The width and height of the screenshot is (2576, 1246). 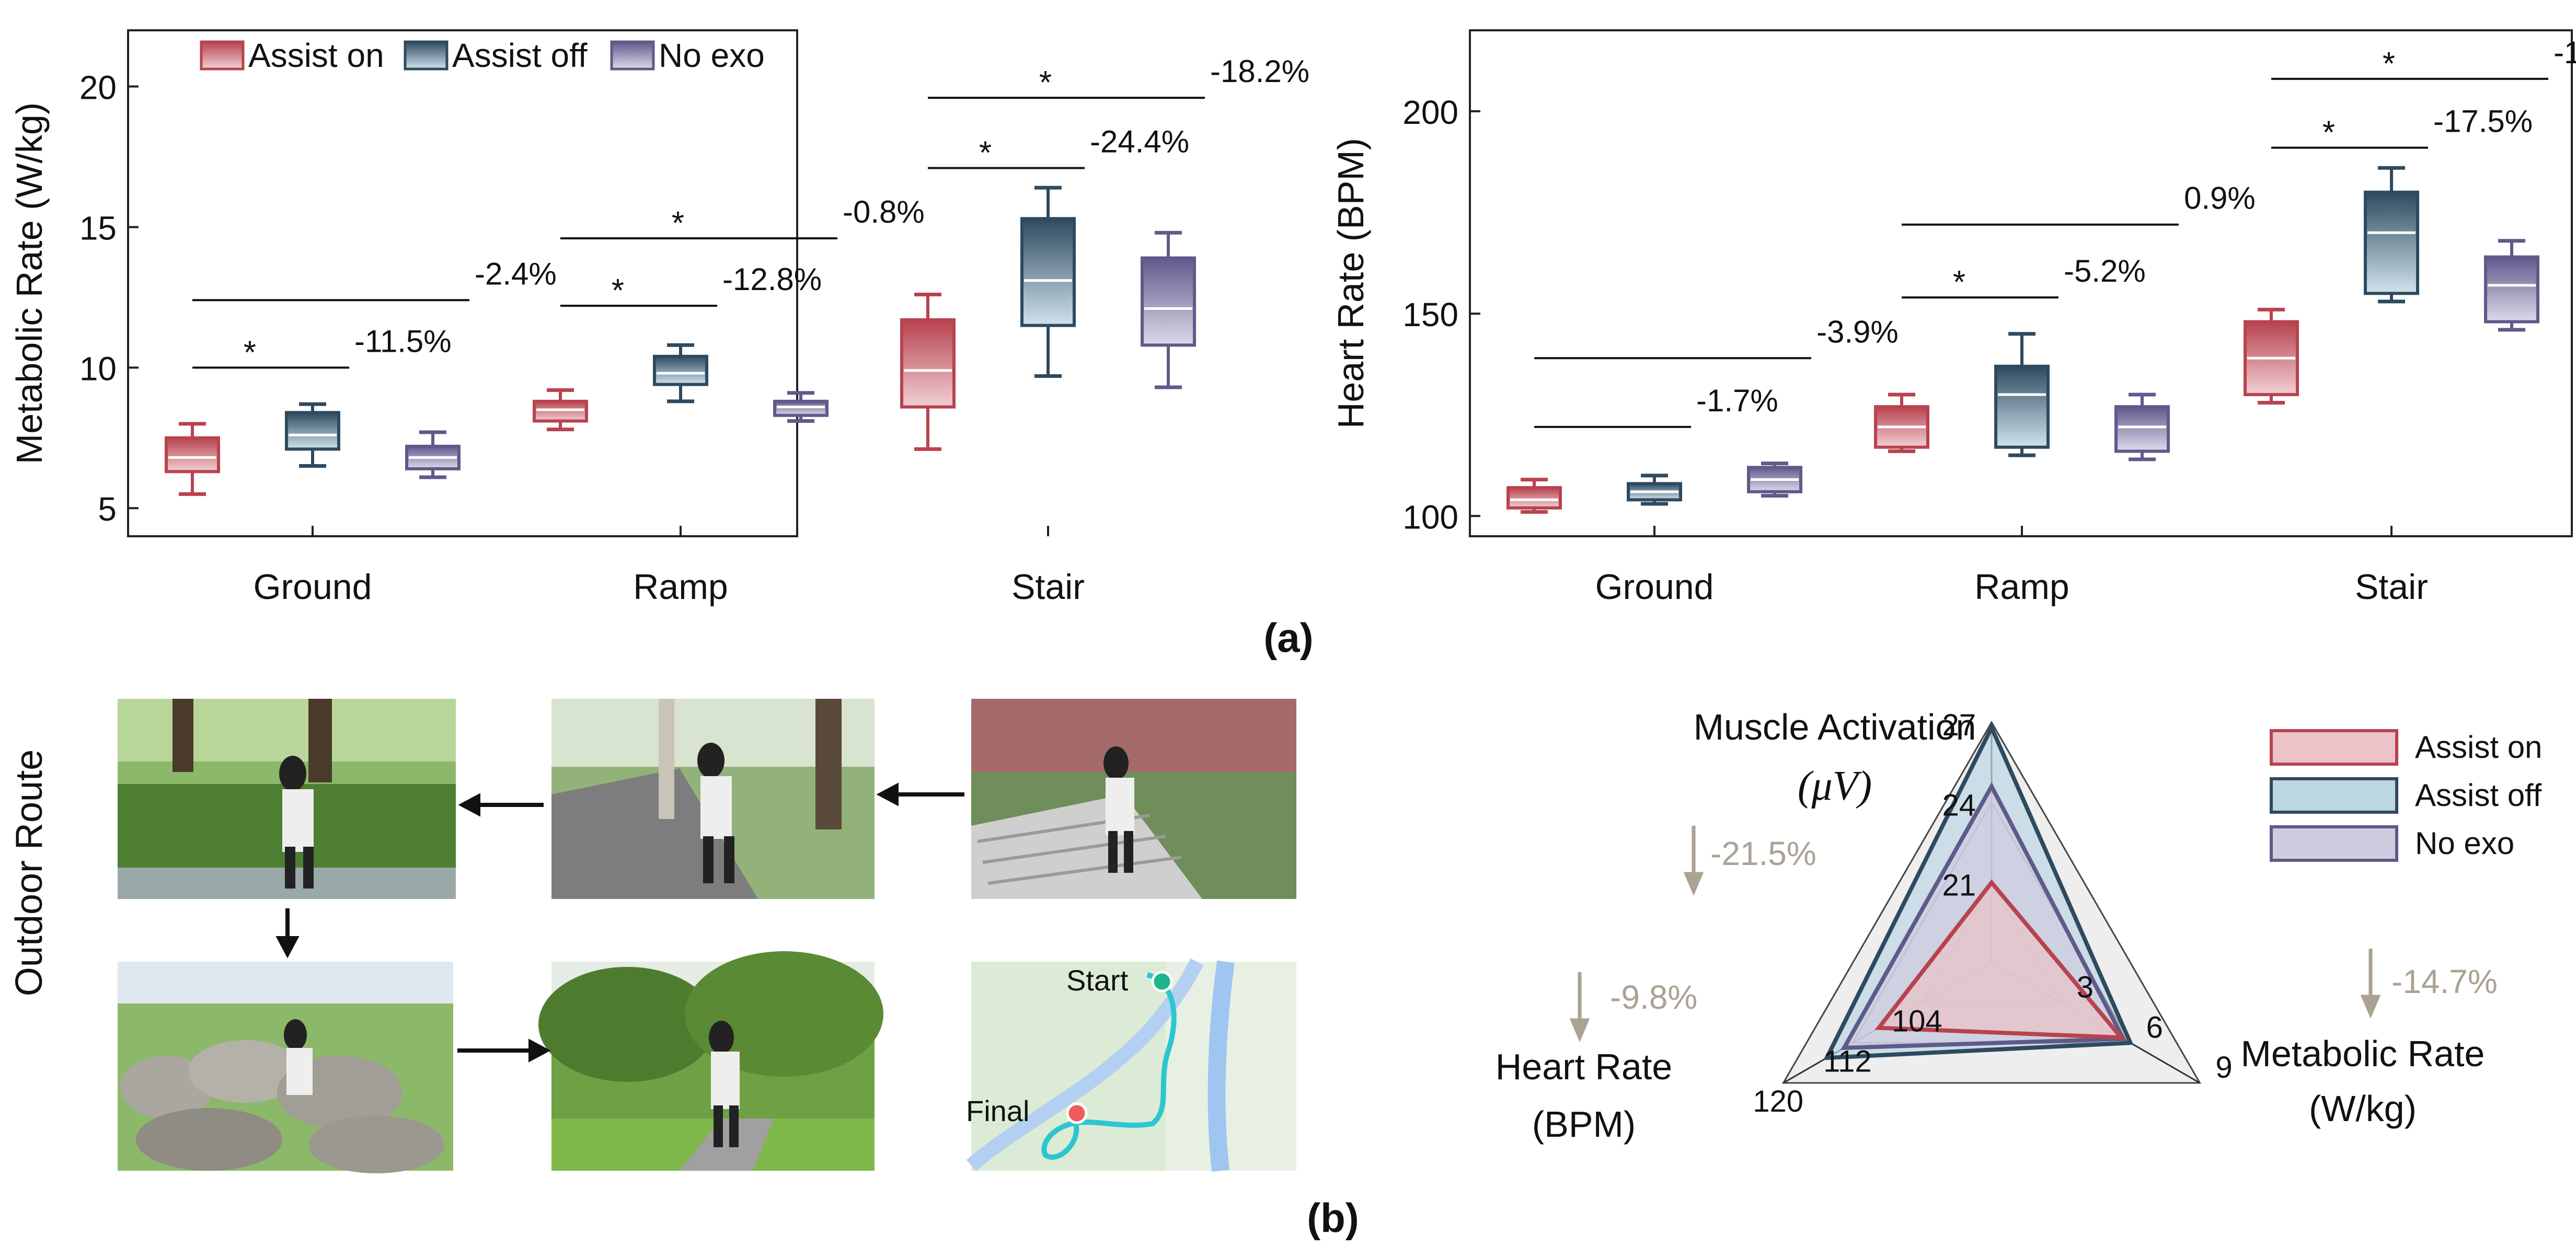 I want to click on y-tick-label: 10, so click(x=98, y=368).